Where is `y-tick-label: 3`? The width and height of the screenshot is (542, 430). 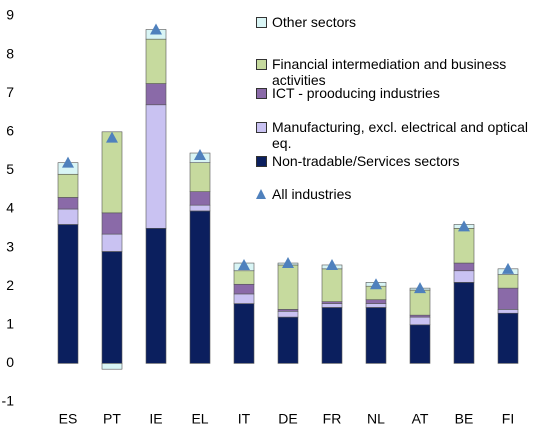
y-tick-label: 3 is located at coordinates (10, 246).